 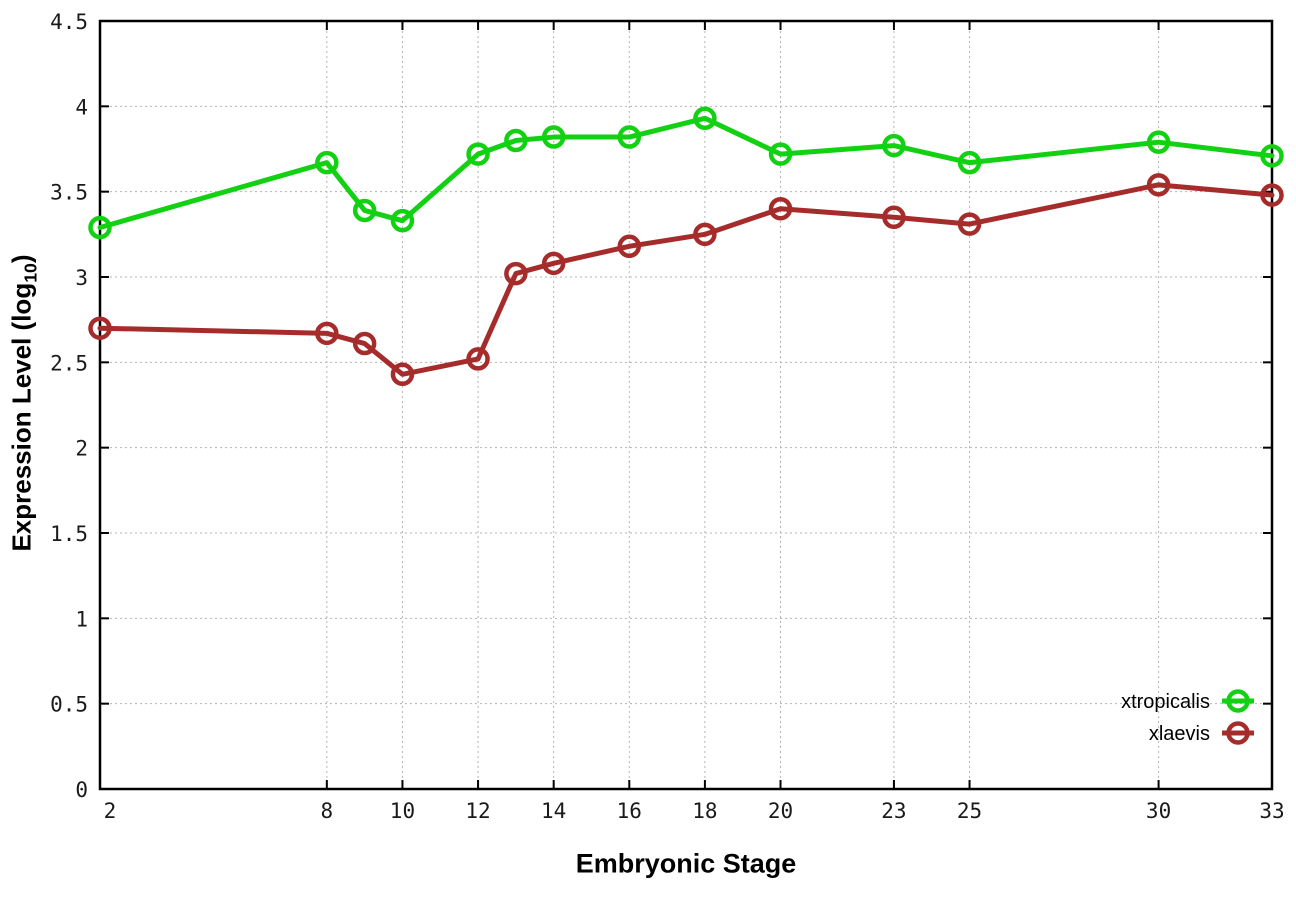 What do you see at coordinates (327, 811) in the screenshot?
I see `x-tick-label: 8` at bounding box center [327, 811].